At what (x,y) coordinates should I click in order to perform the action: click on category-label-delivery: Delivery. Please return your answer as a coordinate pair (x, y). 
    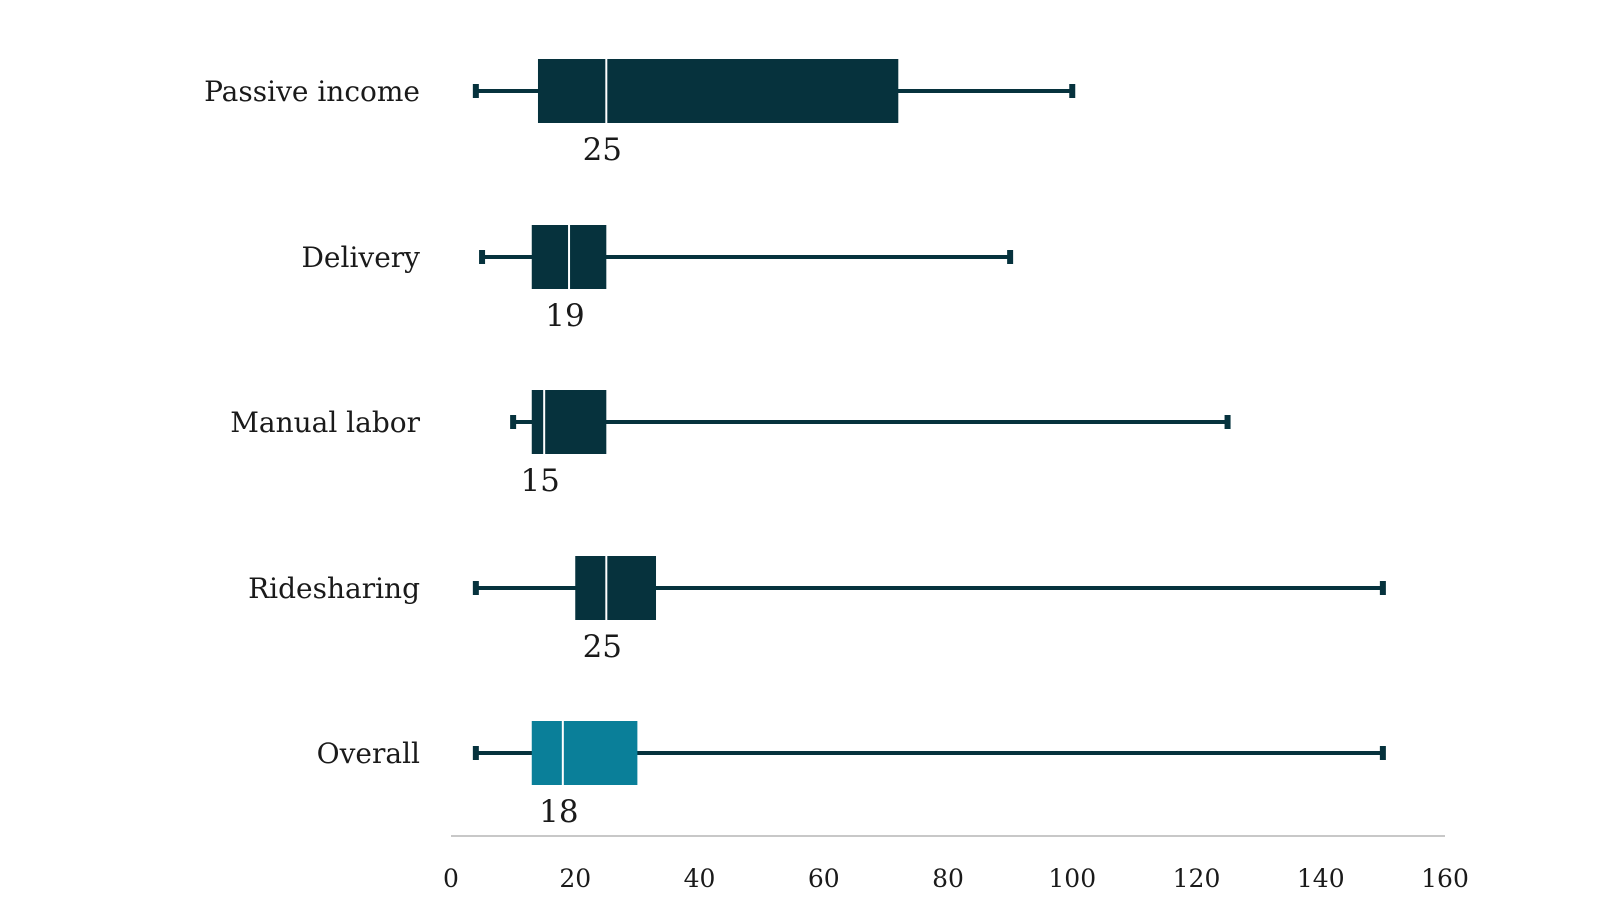
    Looking at the image, I should click on (360, 257).